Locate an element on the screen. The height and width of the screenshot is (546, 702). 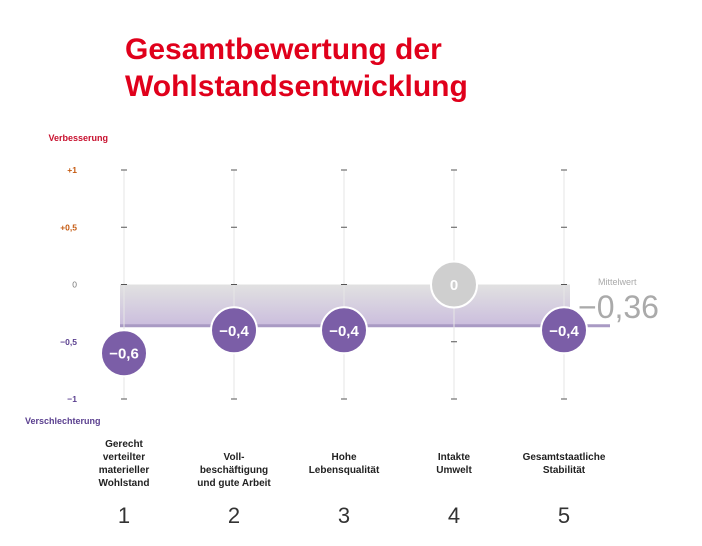
y-tick-label: 0 is located at coordinates (74, 285).